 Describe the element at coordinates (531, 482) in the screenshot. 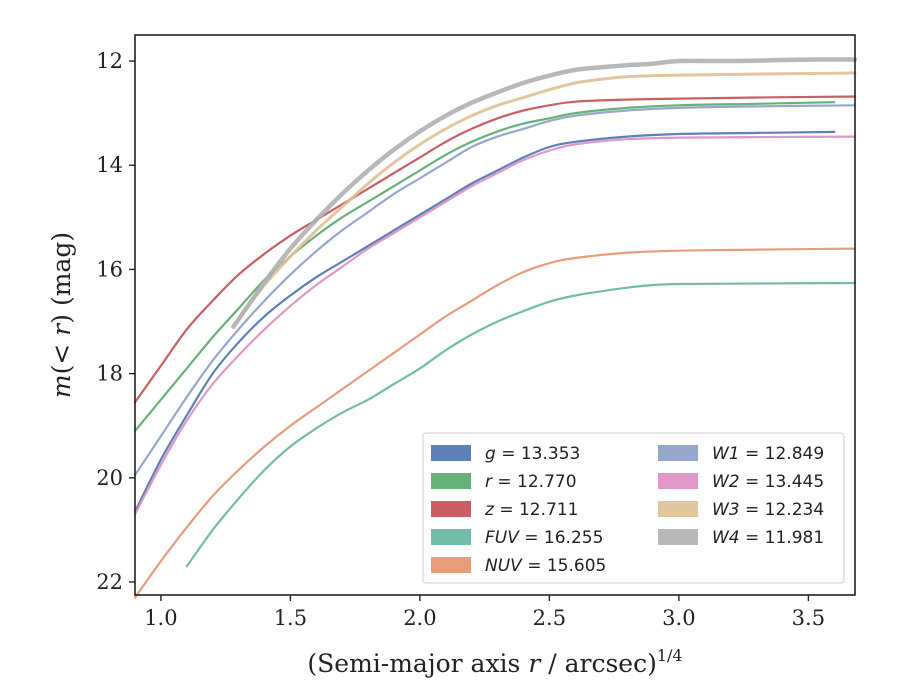

I see `legend-label-r: r = 12.770` at that location.